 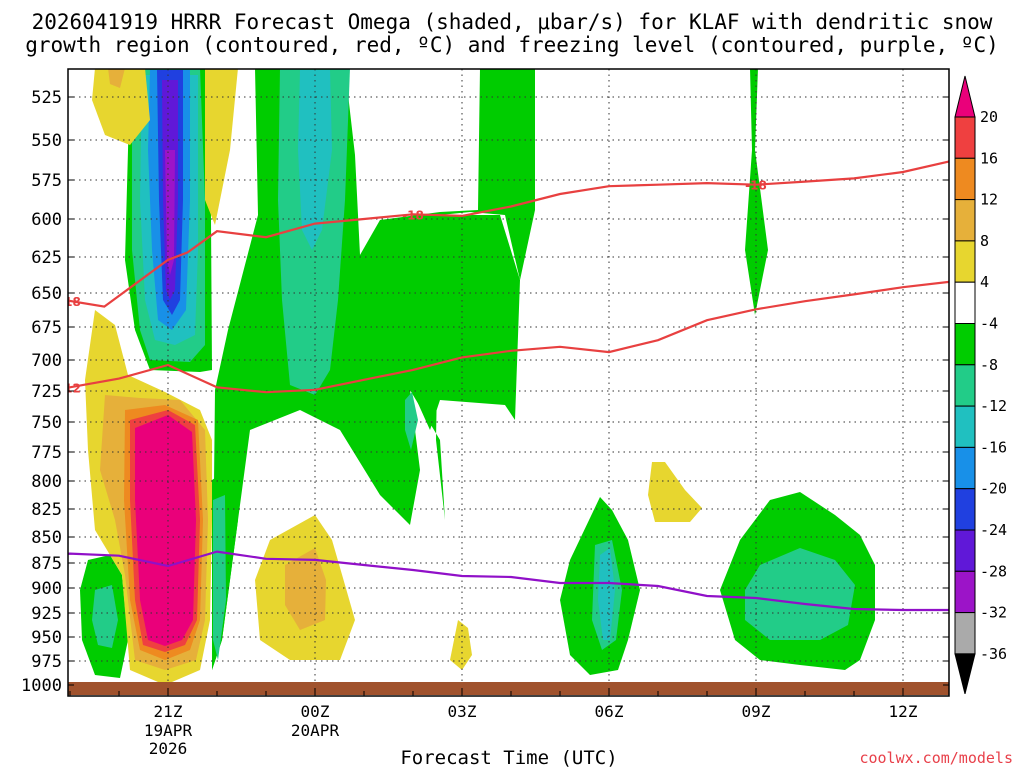 What do you see at coordinates (46, 482) in the screenshot?
I see `y-tick-label-800: 800` at bounding box center [46, 482].